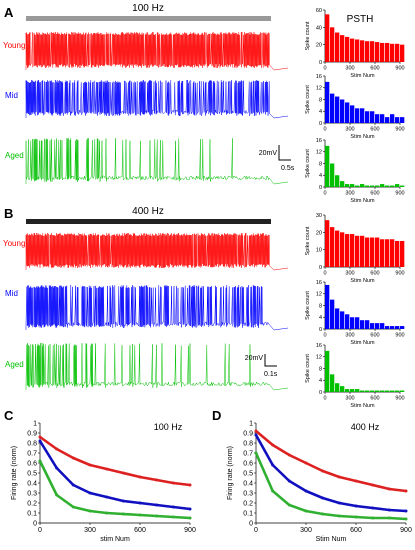  I want to click on scalebar-b: 20mV 0.1s, so click(261, 366).